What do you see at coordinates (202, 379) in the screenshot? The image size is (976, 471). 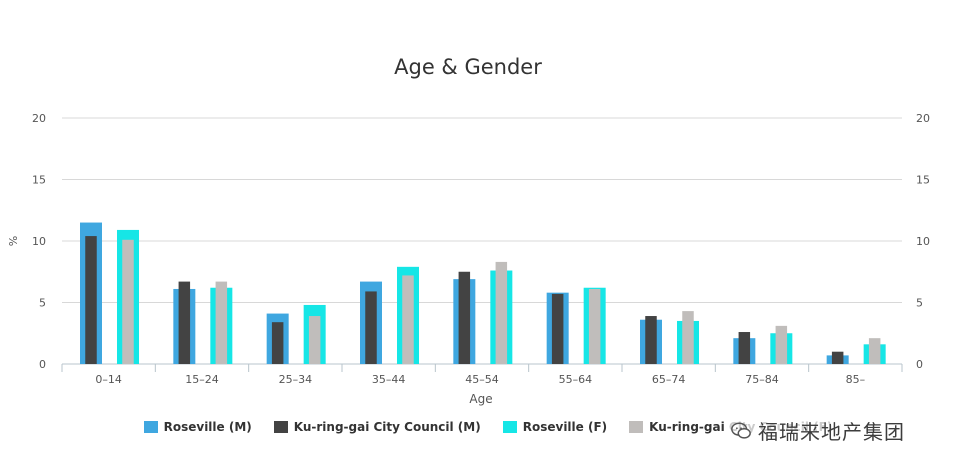 I see `x-tick-label: 15–24` at bounding box center [202, 379].